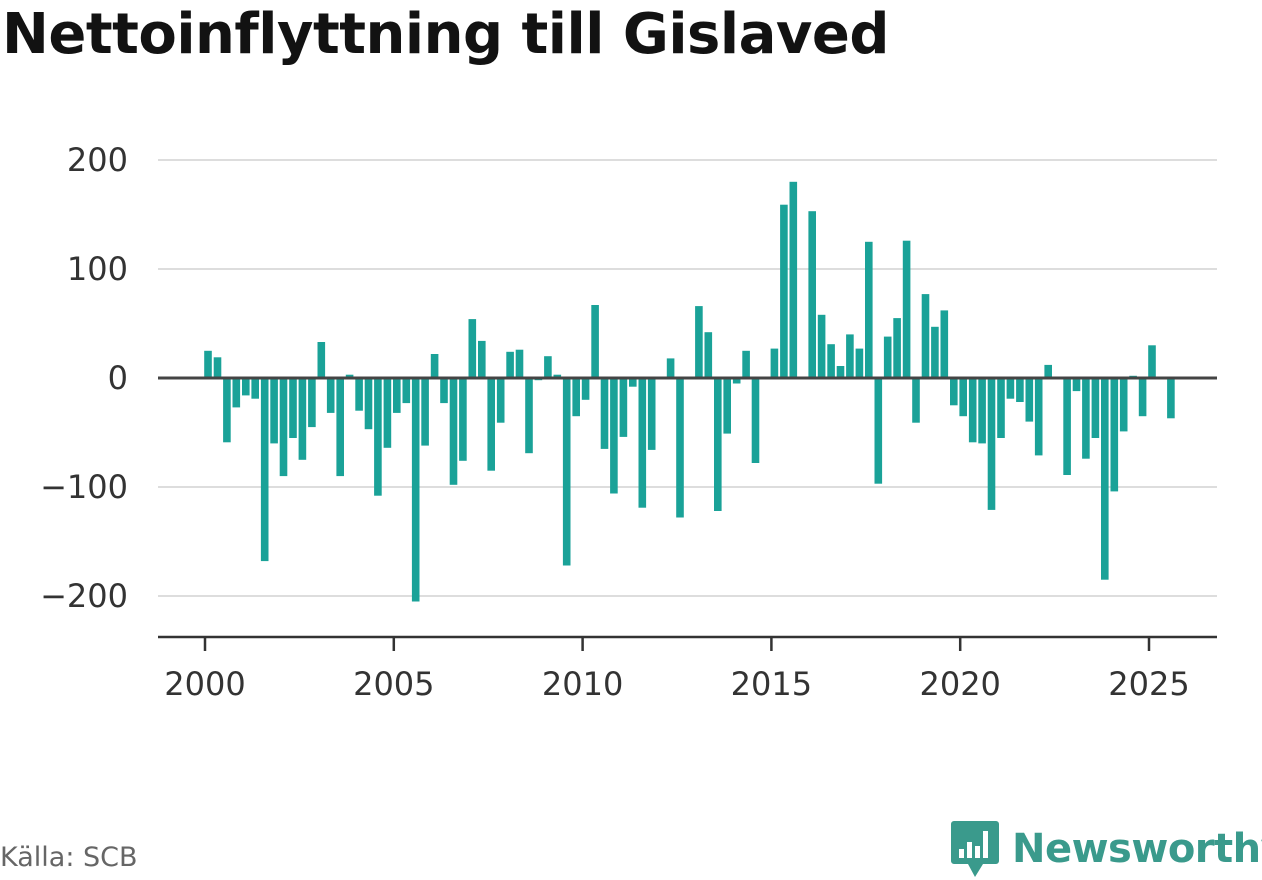 The height and width of the screenshot is (880, 1262). Describe the element at coordinates (84, 596) in the screenshot. I see `y-tick-label: −200` at that location.